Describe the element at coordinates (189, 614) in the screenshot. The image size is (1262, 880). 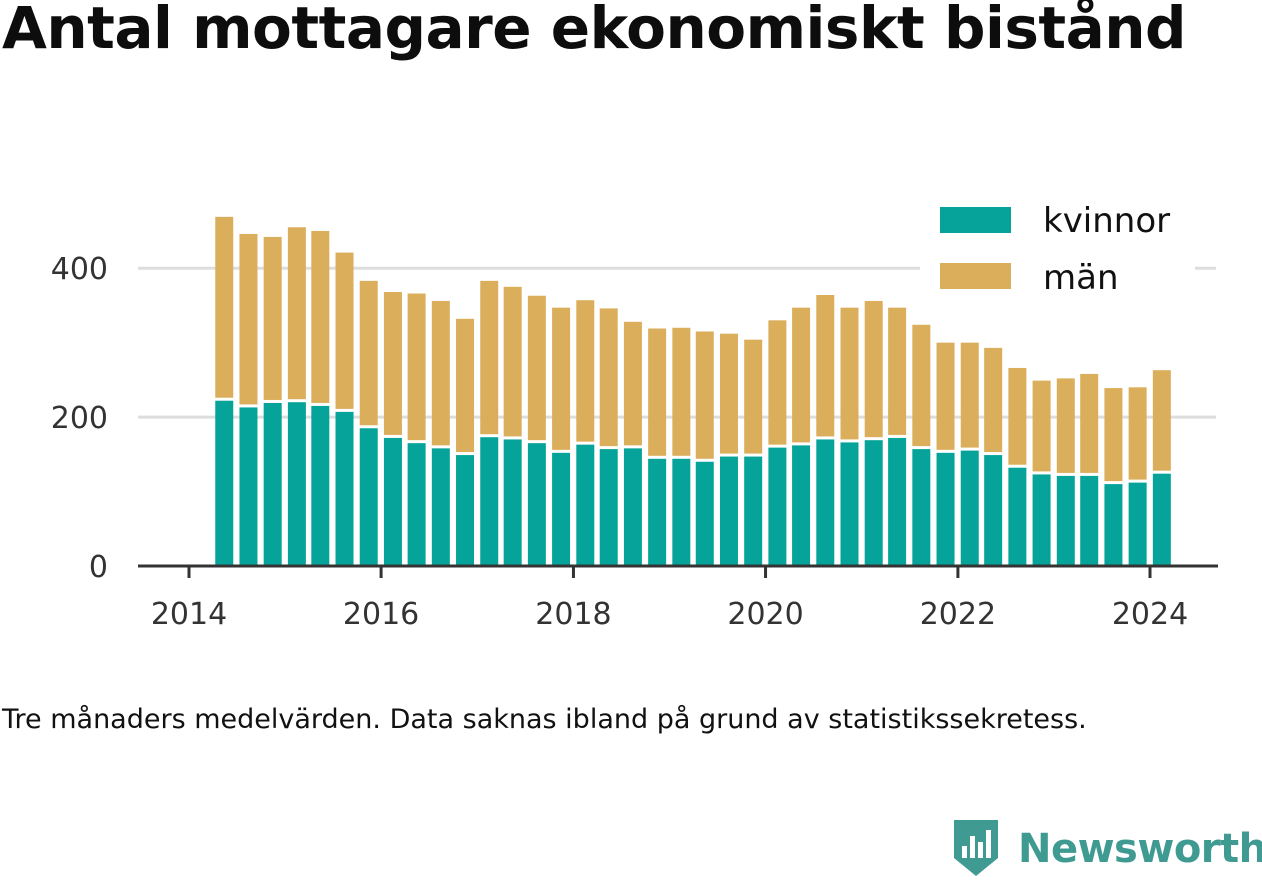
I see `x-tick-label: 2014` at that location.